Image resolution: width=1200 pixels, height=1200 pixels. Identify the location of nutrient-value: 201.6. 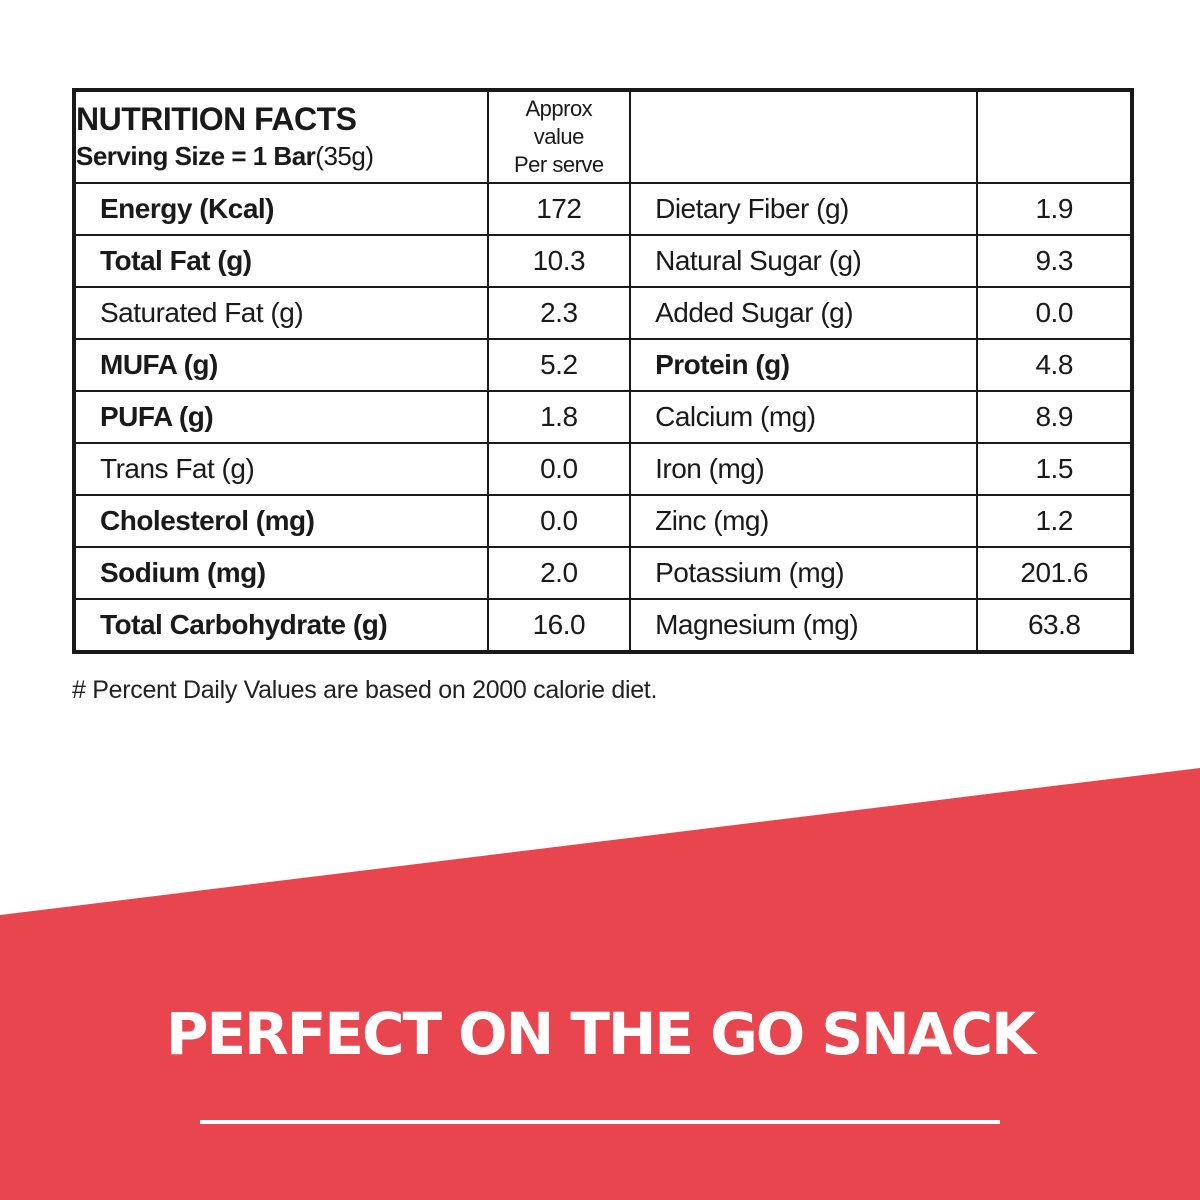
(1054, 573).